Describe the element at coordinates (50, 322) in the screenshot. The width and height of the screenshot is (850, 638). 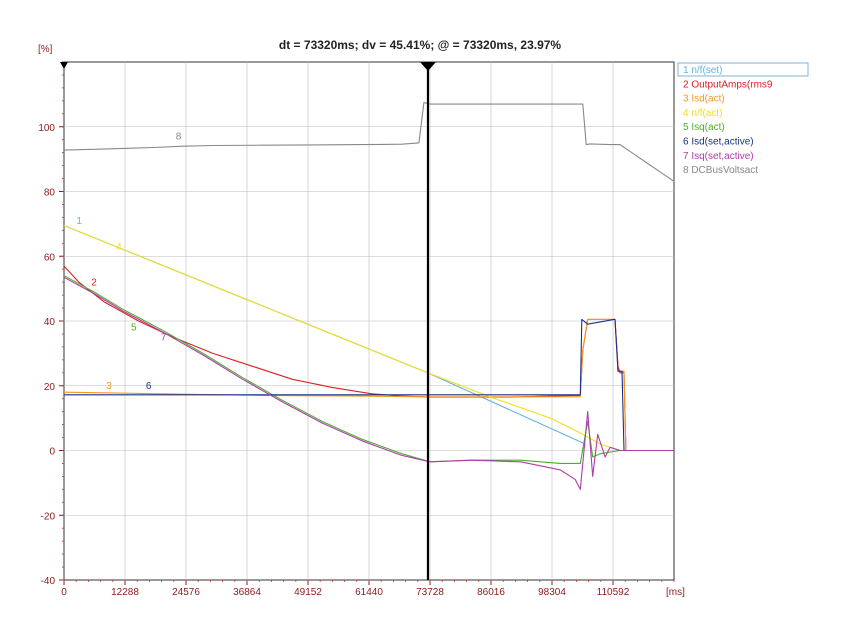
I see `y-tick-label: 40` at that location.